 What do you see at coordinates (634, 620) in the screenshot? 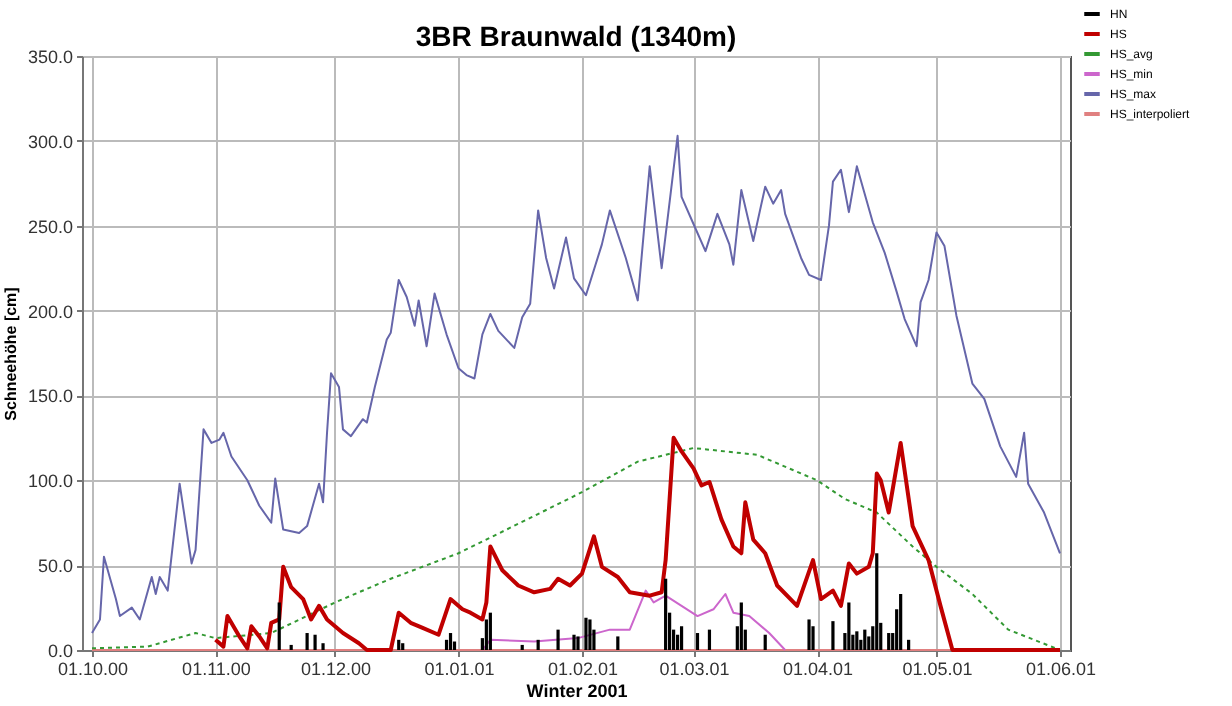
I see `line-series` at bounding box center [634, 620].